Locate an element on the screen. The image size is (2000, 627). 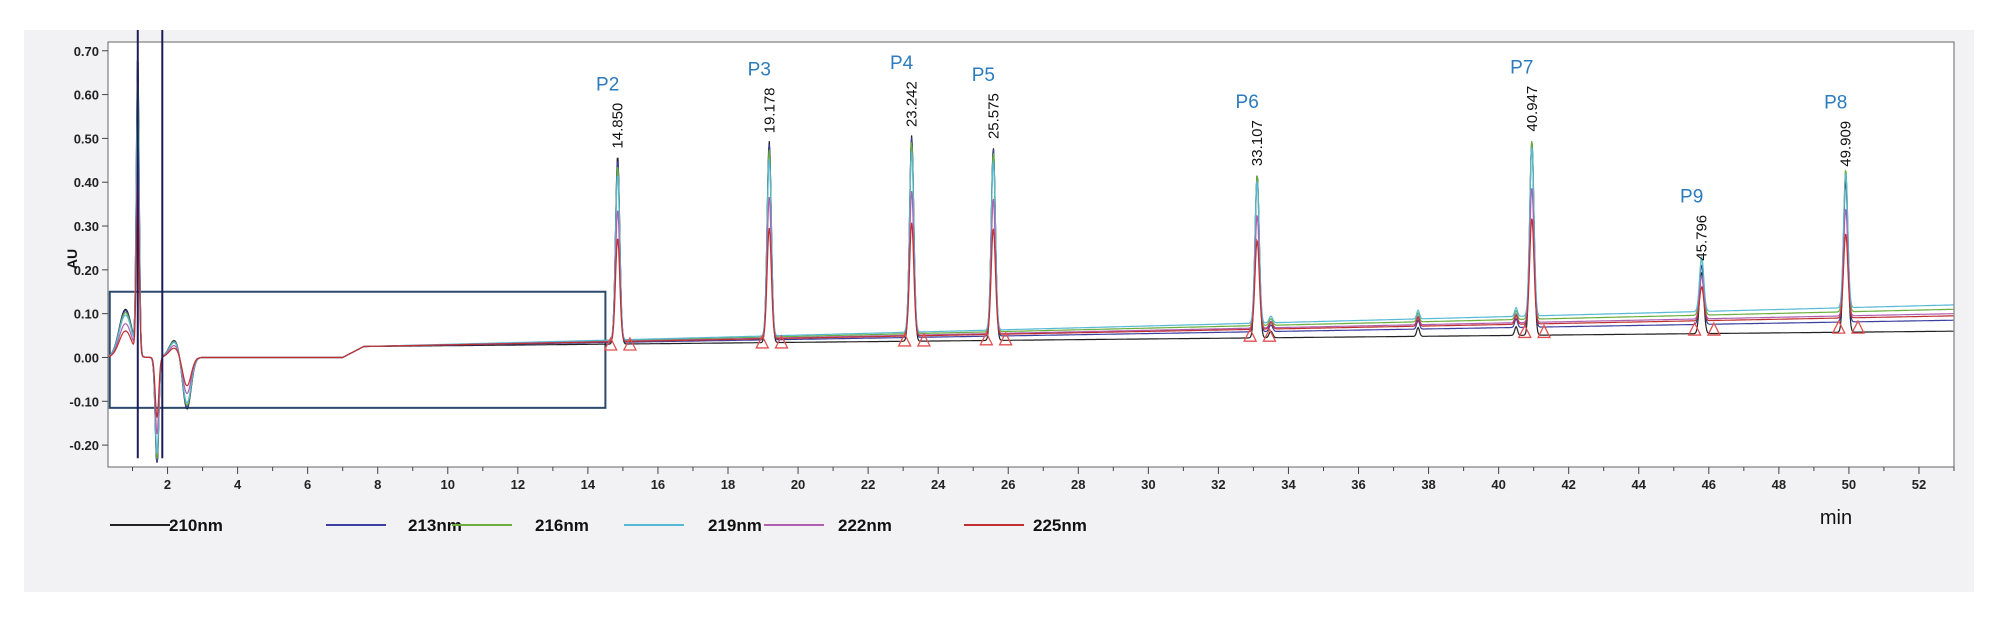
x-tick-label: 4 is located at coordinates (238, 484).